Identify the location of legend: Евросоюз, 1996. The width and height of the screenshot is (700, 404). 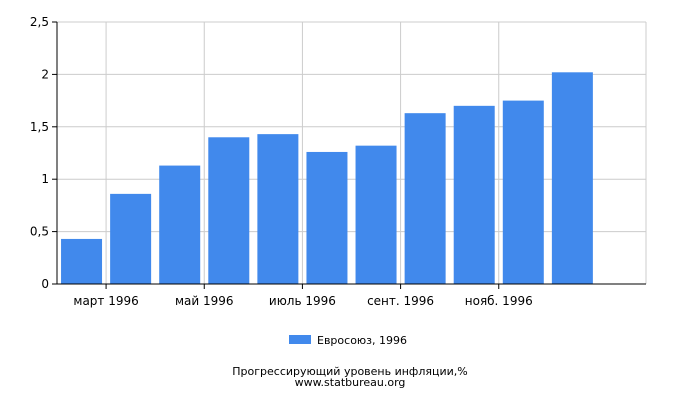
(348, 340).